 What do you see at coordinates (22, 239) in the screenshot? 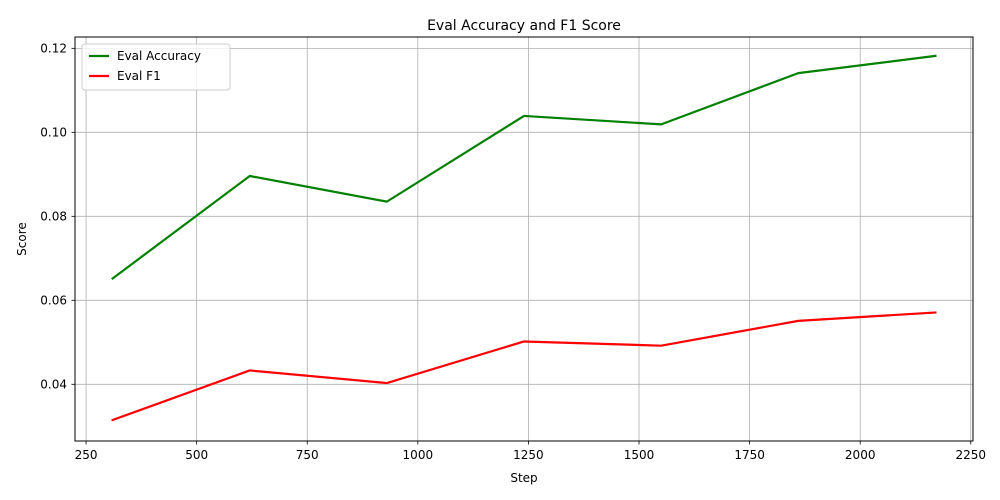
I see `y-axis-label: Score` at bounding box center [22, 239].